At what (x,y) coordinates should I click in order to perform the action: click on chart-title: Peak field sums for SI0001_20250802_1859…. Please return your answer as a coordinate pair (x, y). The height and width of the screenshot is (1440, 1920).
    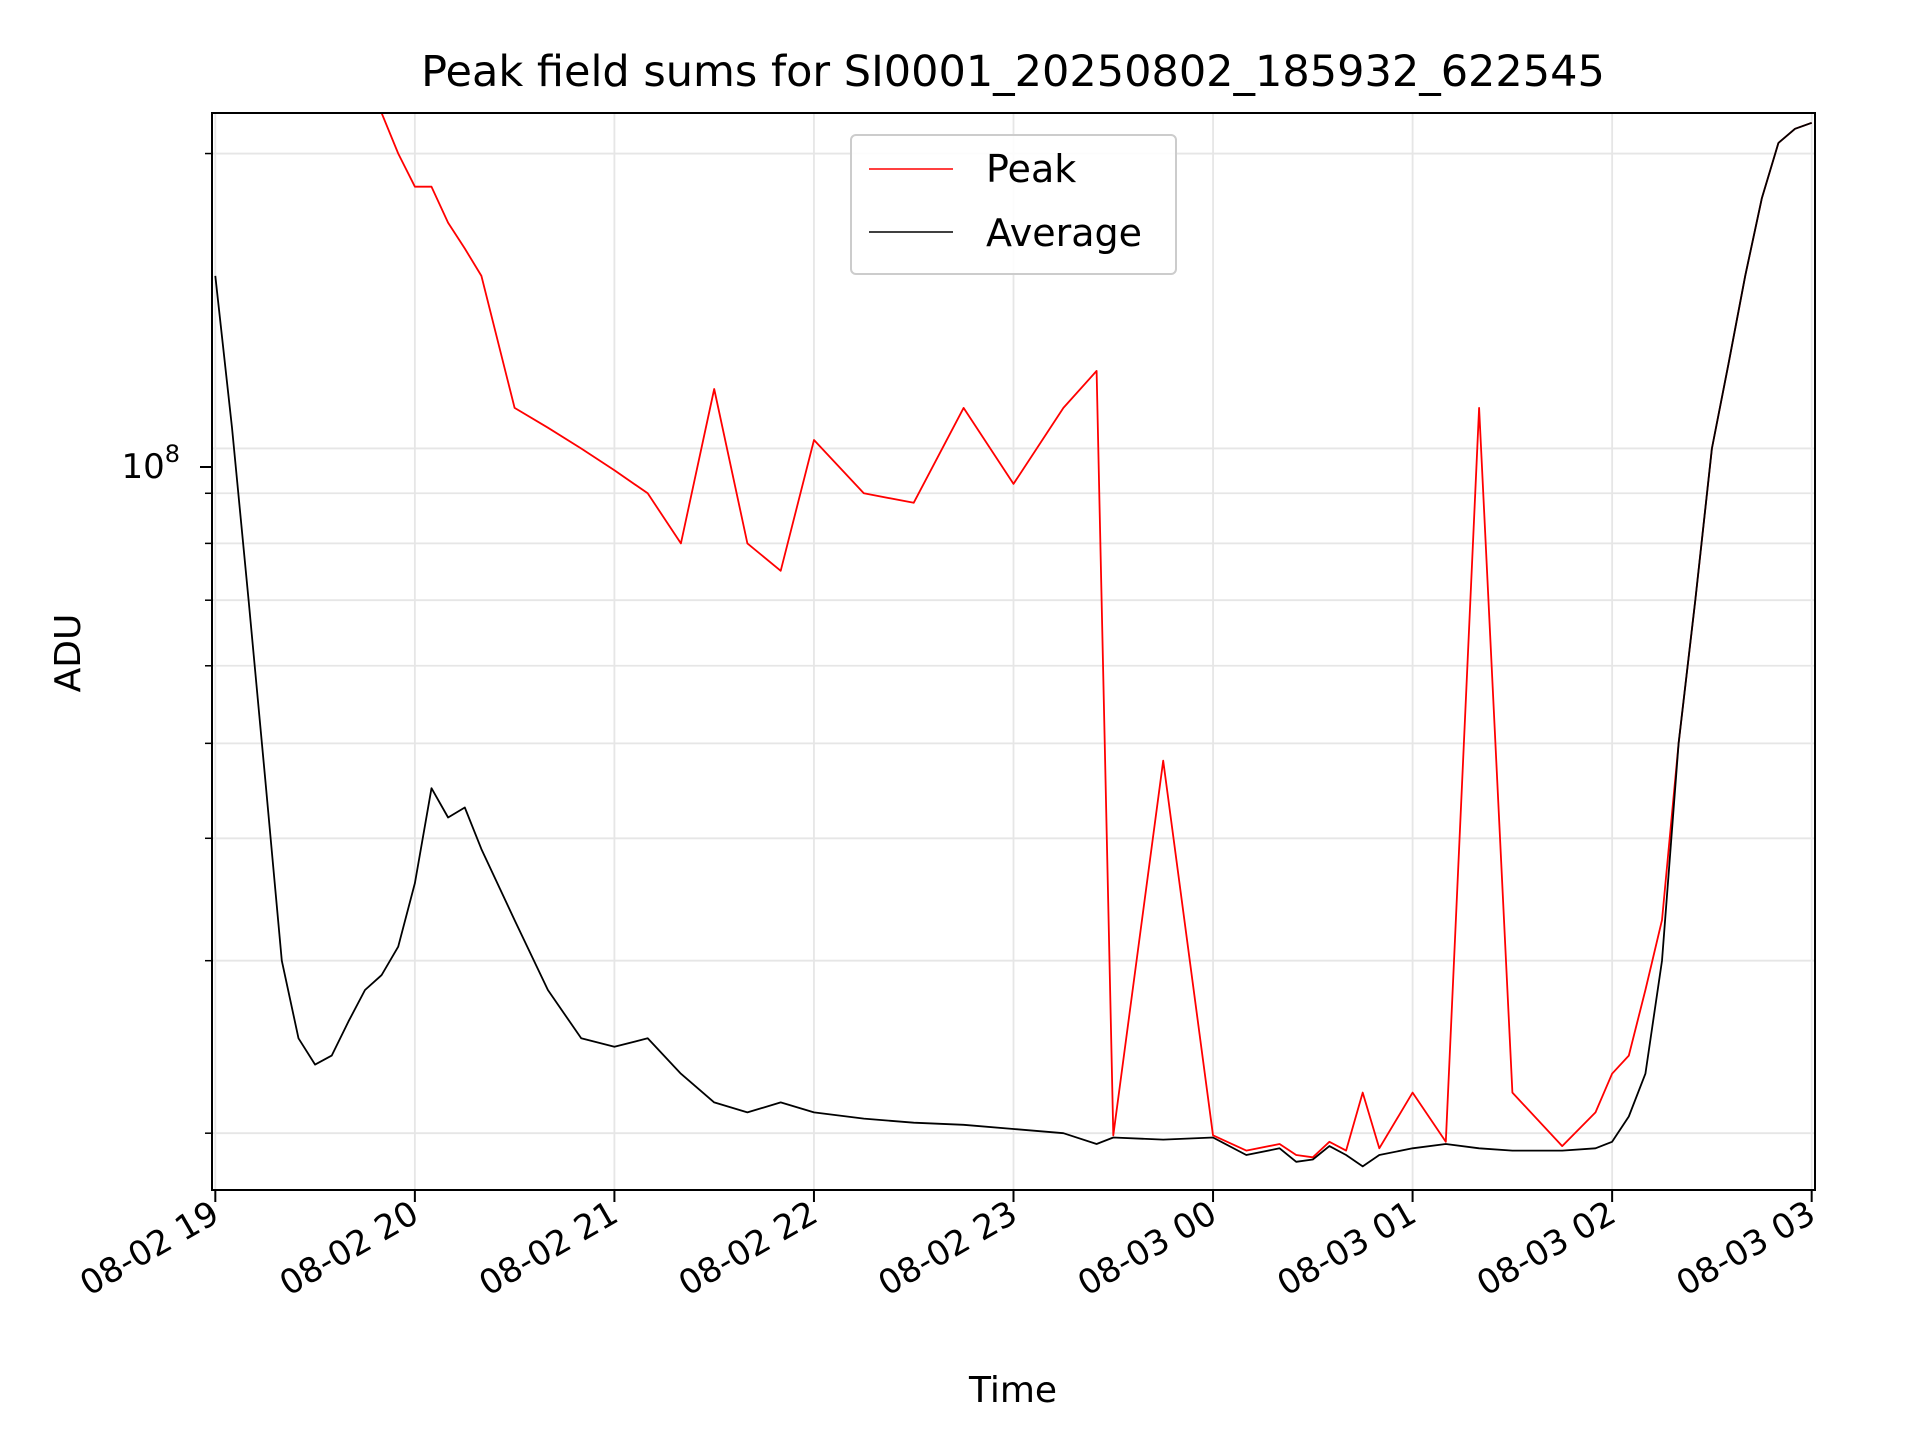
    Looking at the image, I should click on (1013, 72).